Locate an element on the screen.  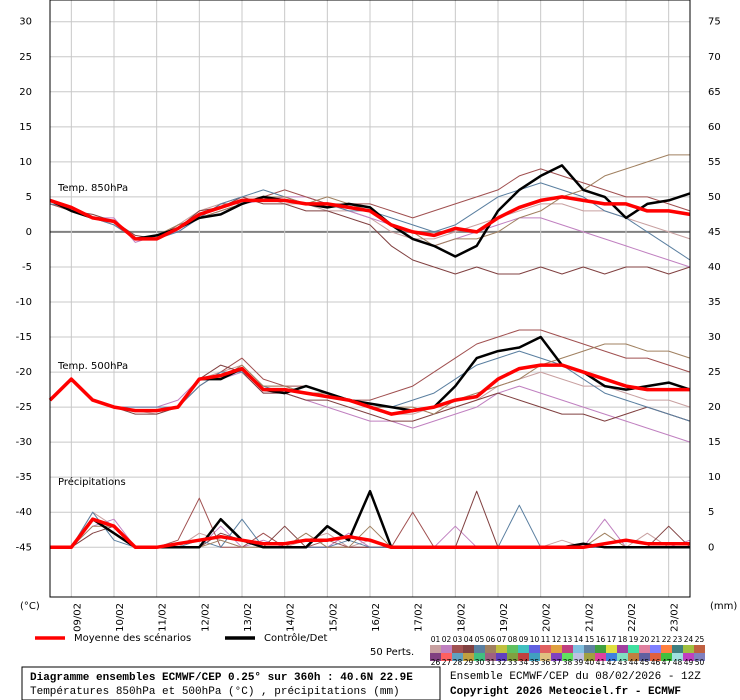
y2-tick-label: 30 is located at coordinates (714, 337).